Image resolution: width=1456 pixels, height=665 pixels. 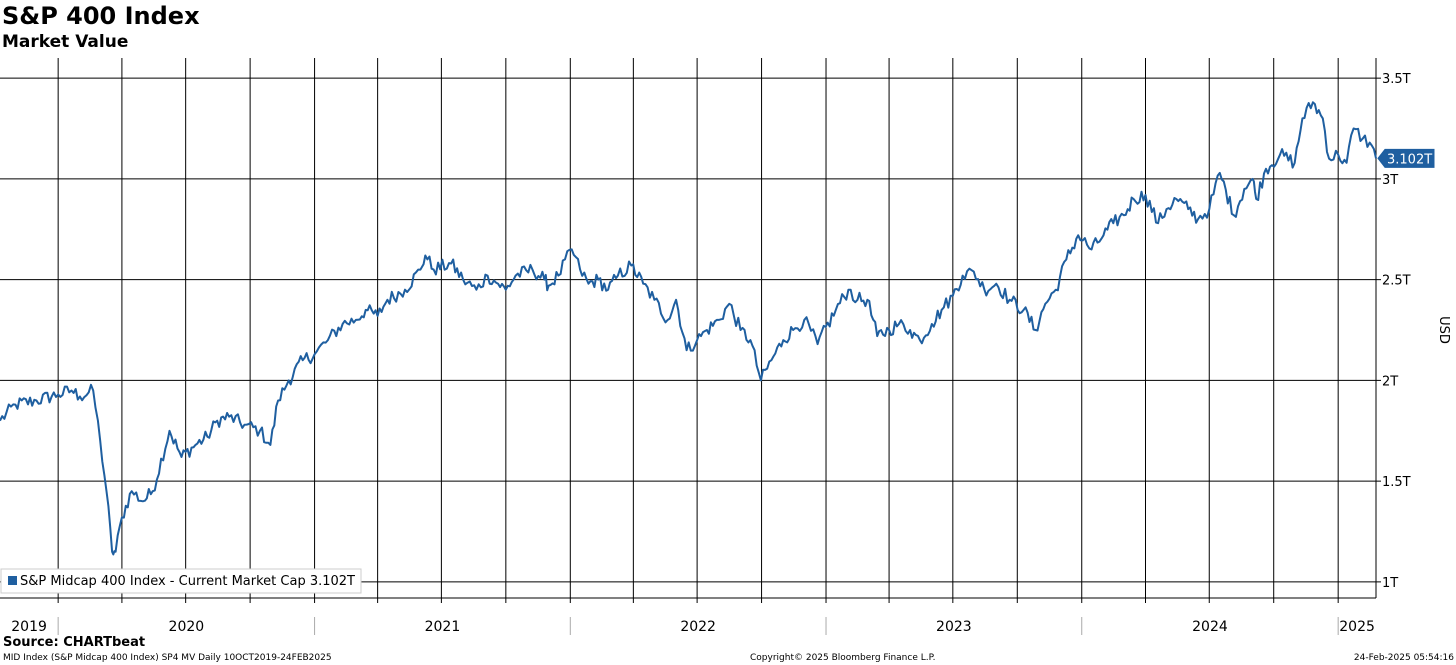 What do you see at coordinates (1357, 627) in the screenshot?
I see `x-year-label: 2025` at bounding box center [1357, 627].